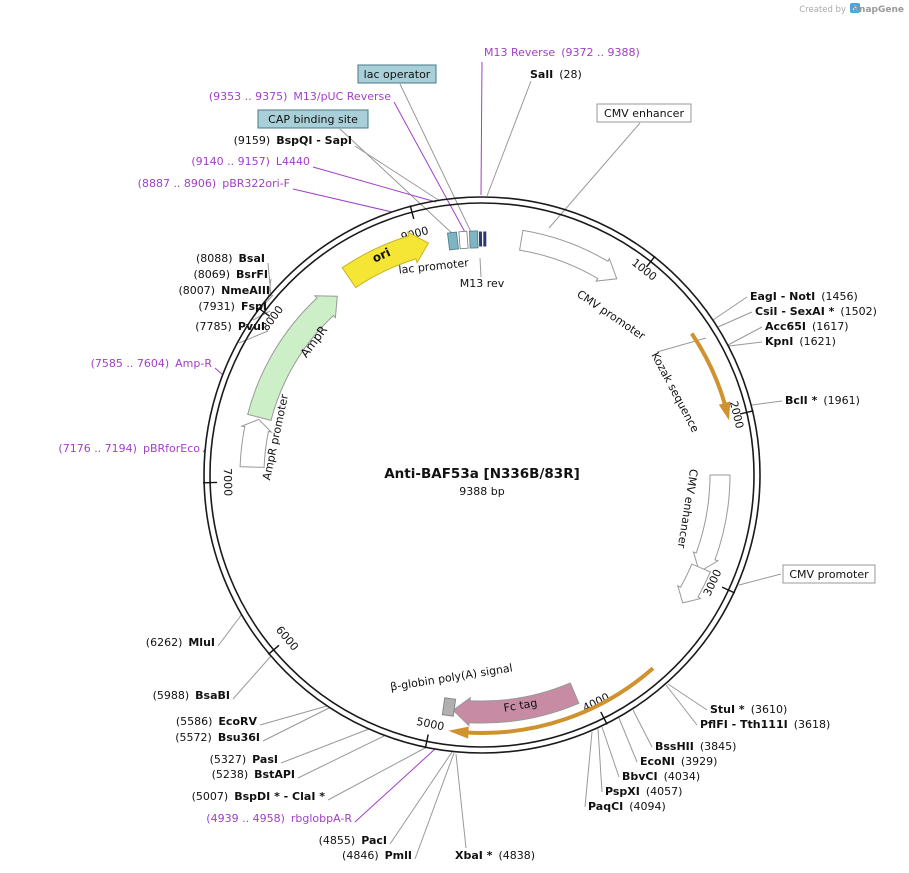 This screenshot has width=909, height=873. Describe the element at coordinates (841, 400) in the screenshot. I see `enzyme-pos: (1961)` at that location.